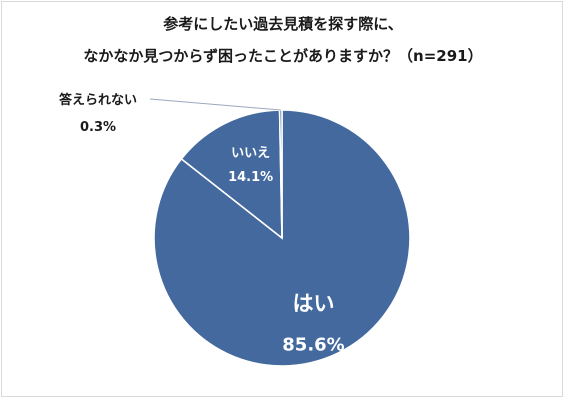  What do you see at coordinates (215, 104) in the screenshot?
I see `leader-line-no-answer` at bounding box center [215, 104].